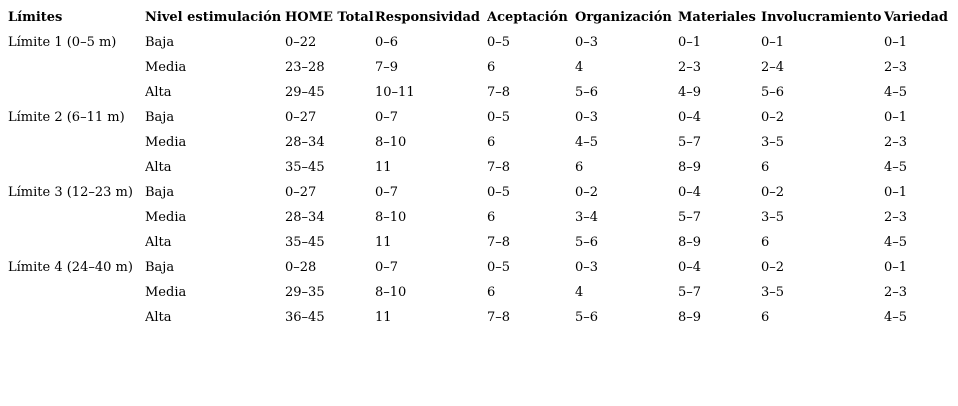 The width and height of the screenshot is (958, 406). I want to click on cell-value: 7–9, so click(387, 67).